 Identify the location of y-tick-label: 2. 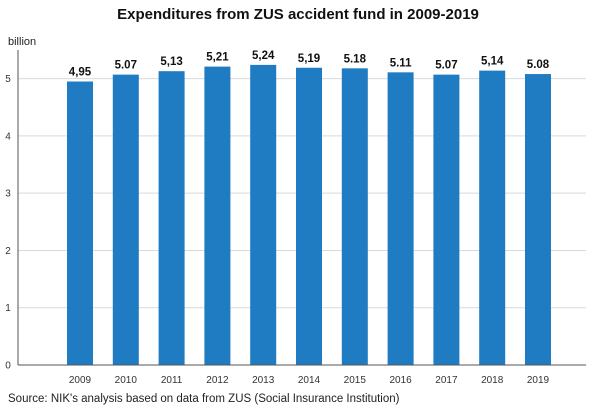
(8, 251).